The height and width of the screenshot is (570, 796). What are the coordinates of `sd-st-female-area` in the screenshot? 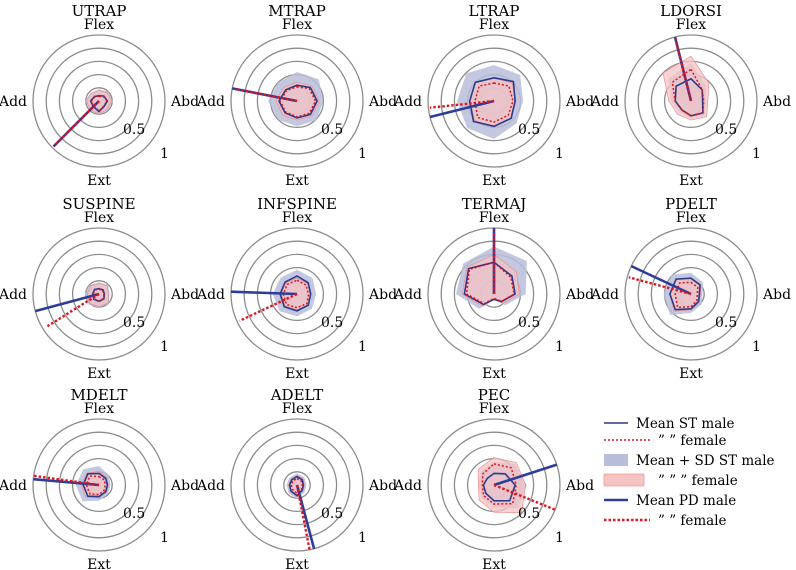 It's located at (686, 88).